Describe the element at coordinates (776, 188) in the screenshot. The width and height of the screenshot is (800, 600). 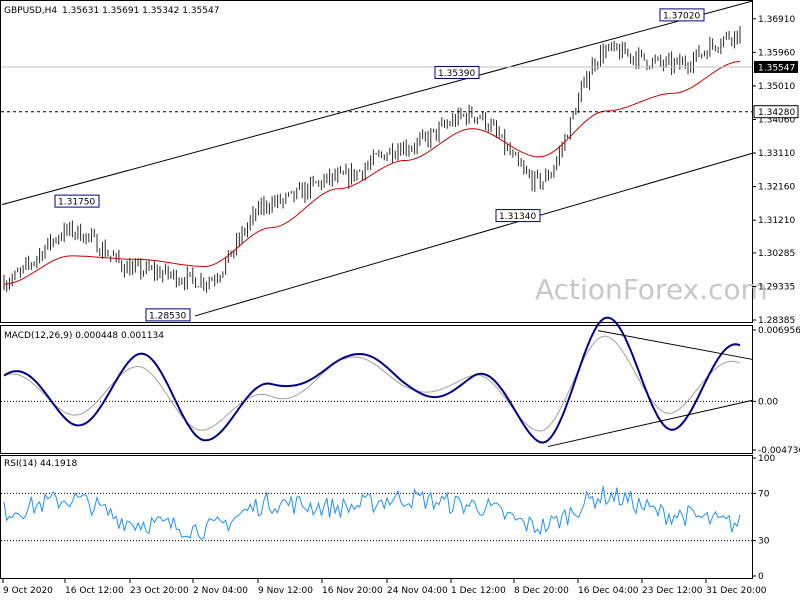
I see `price-tick-label: 1.32160` at that location.